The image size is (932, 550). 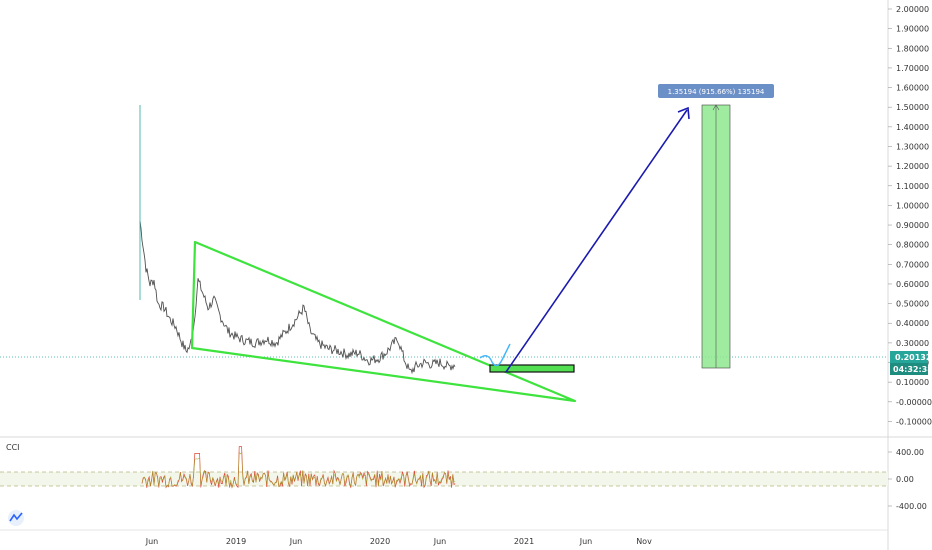 I want to click on time-tick-label: Nov, so click(x=644, y=541).